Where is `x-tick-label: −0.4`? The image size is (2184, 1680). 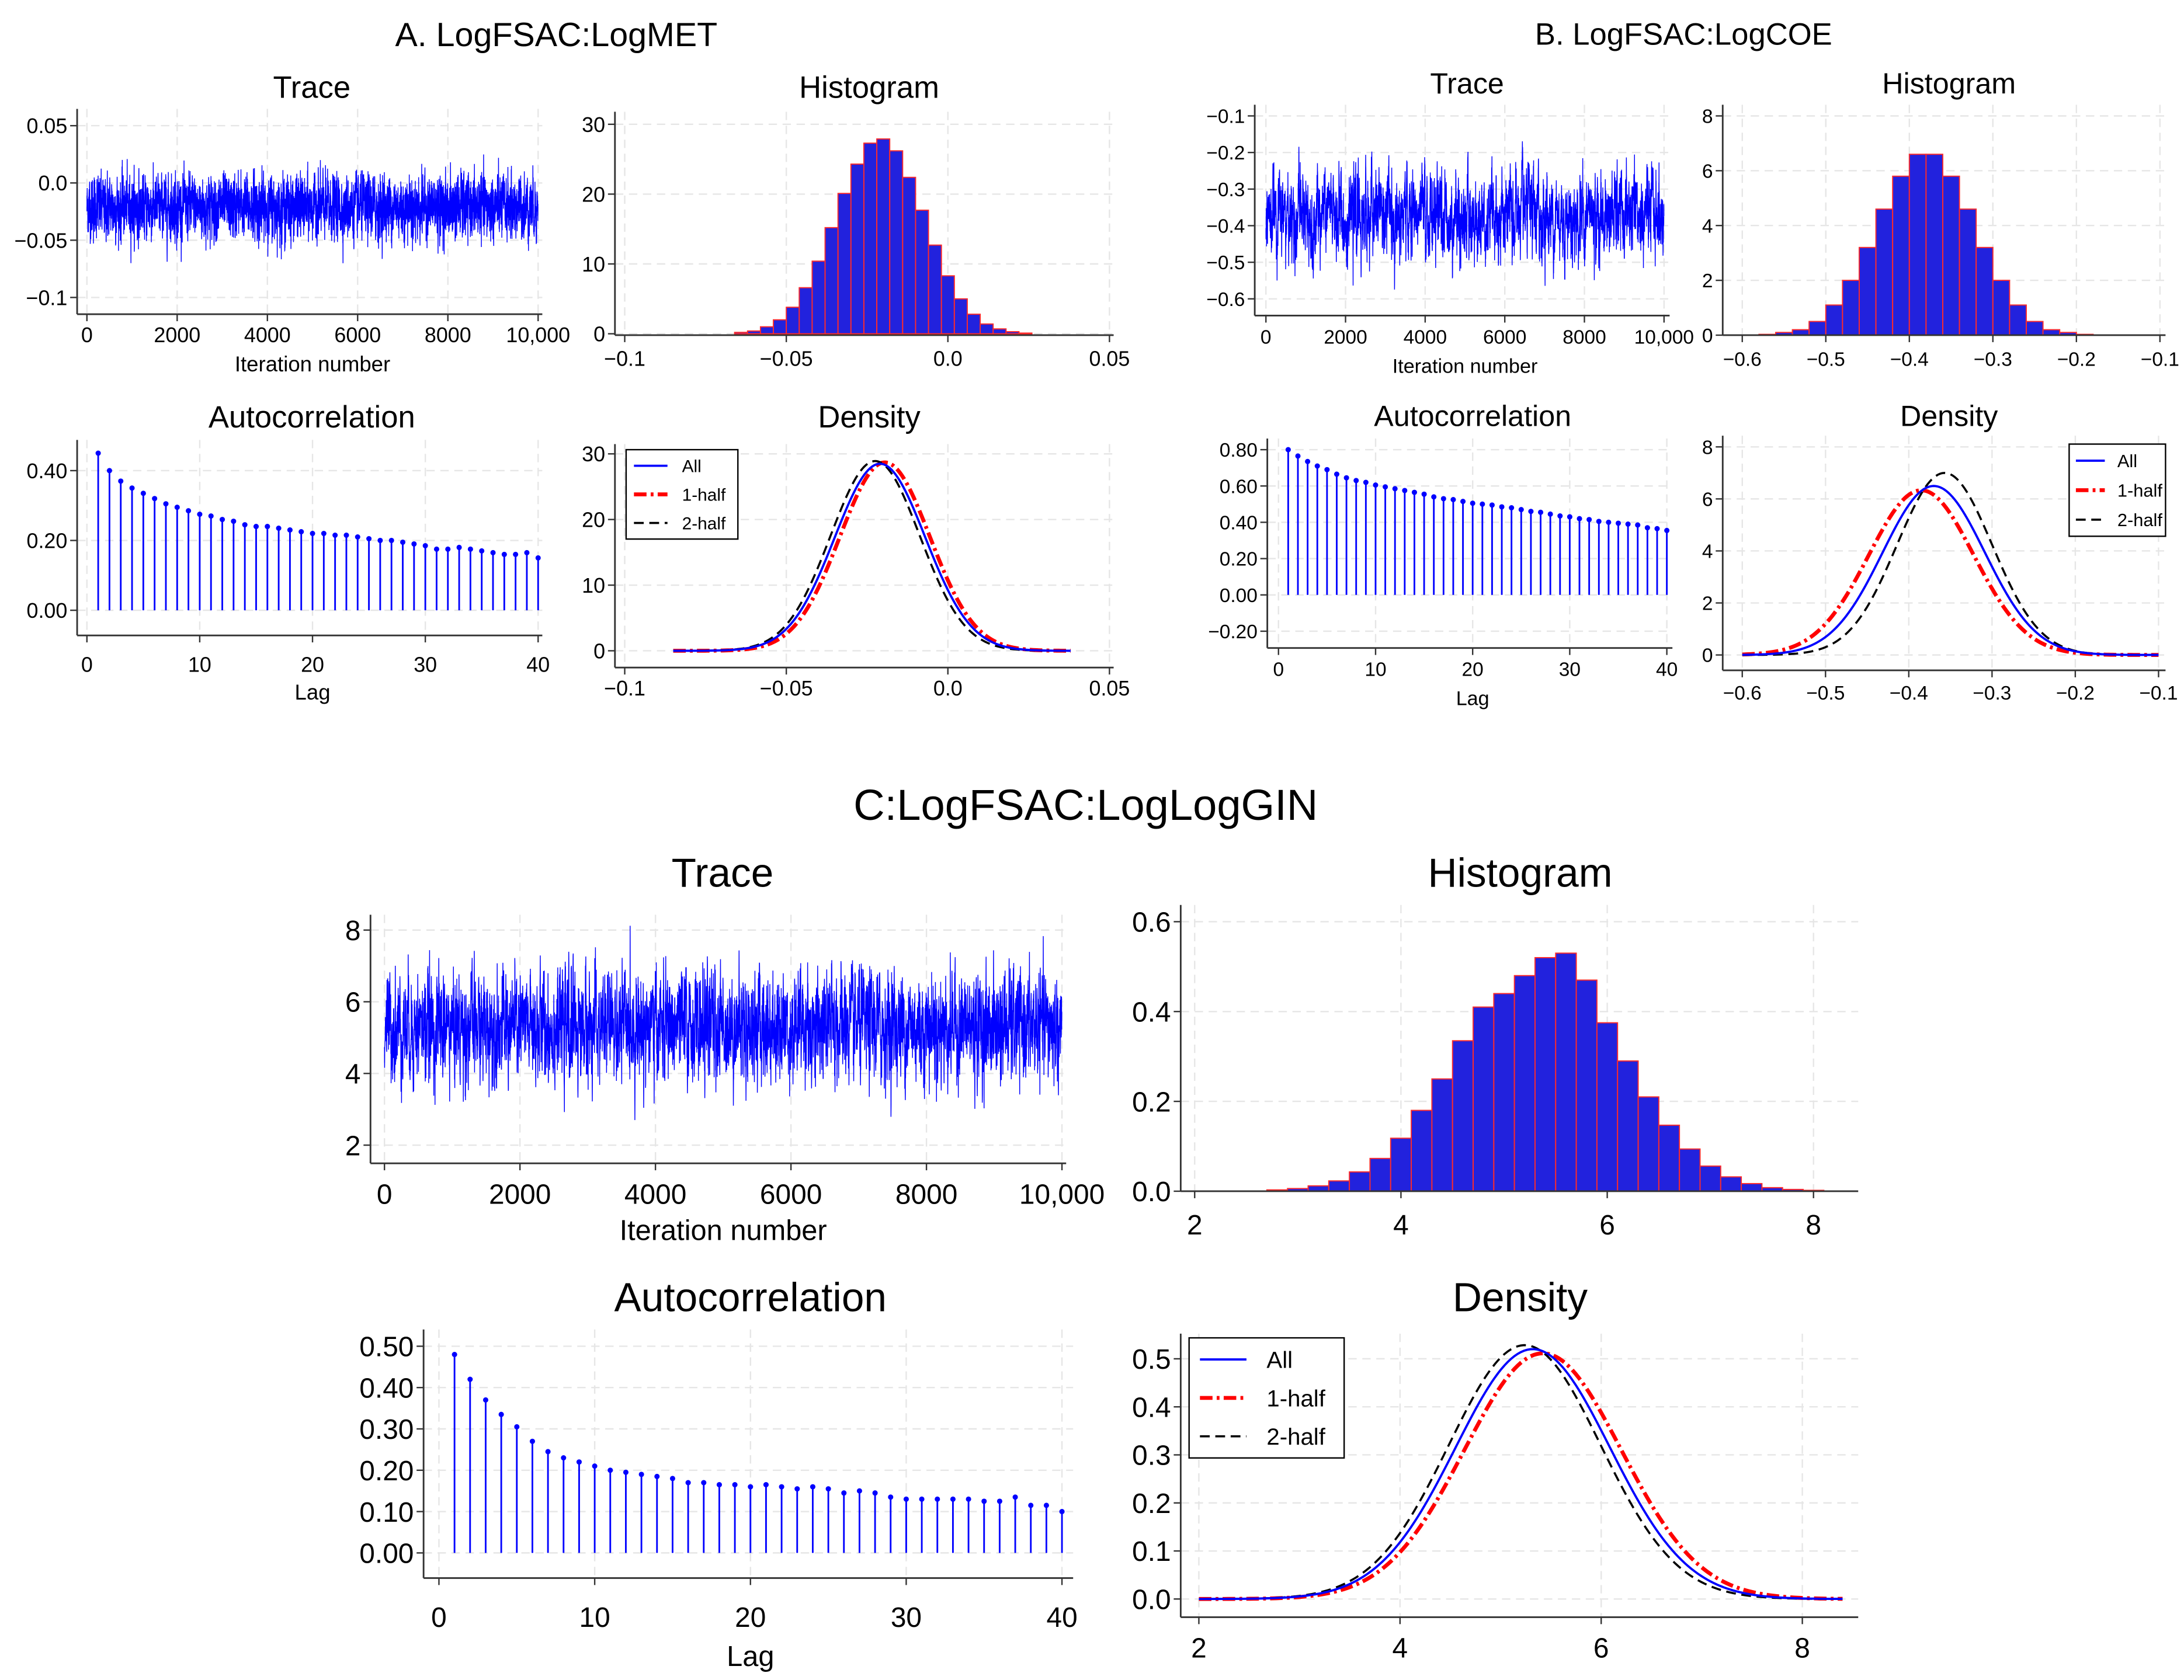 x-tick-label: −0.4 is located at coordinates (1909, 693).